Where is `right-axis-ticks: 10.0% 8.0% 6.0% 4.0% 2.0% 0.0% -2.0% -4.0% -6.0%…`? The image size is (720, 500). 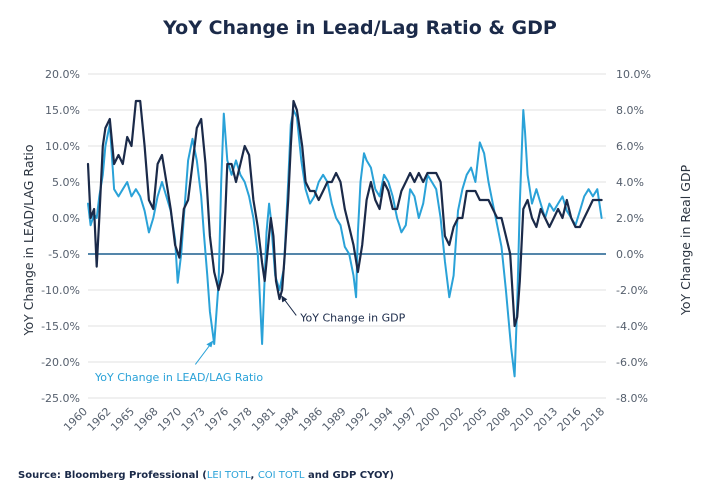
right-axis-ticks: 10.0% 8.0% 6.0% 4.0% 2.0% 0.0% -2.0% -4.0% -6.0%… is located at coordinates (633, 236).